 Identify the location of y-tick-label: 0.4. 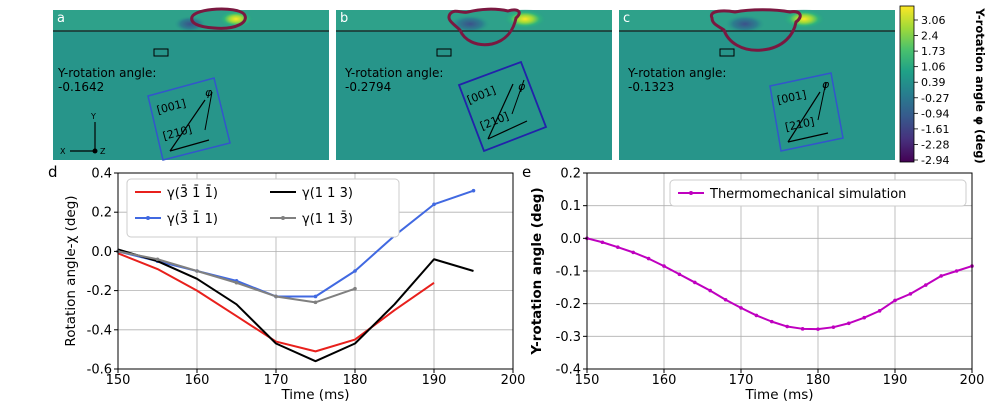
(101, 174).